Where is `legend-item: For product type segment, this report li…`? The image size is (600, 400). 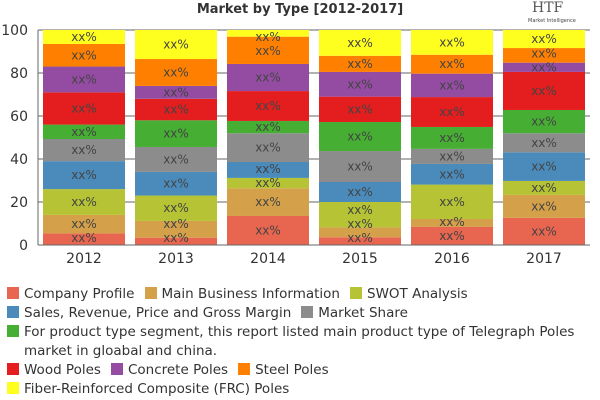
legend-item: For product type segment, this report li… is located at coordinates (297, 342).